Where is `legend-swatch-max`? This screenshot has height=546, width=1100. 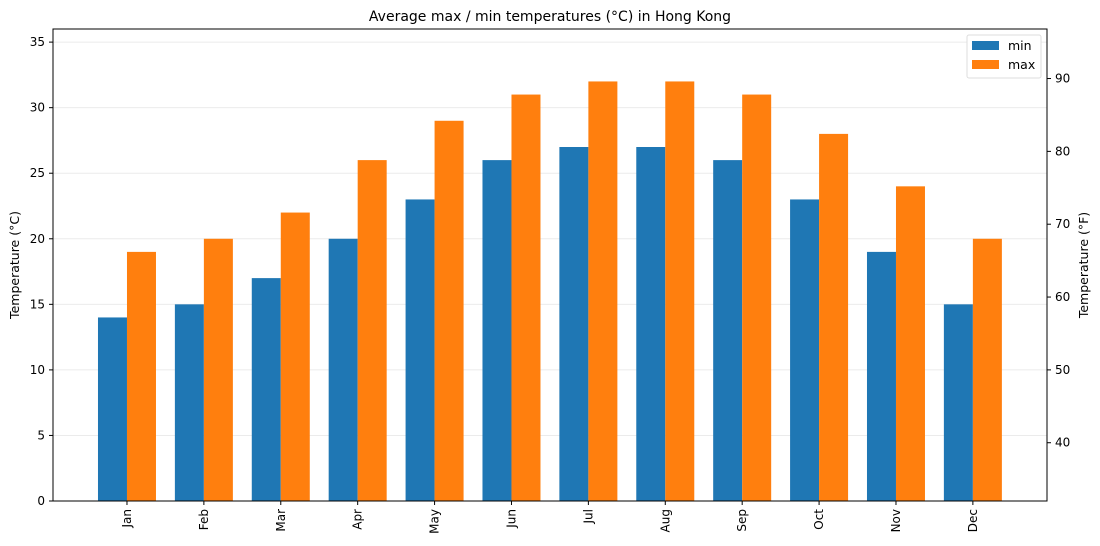 legend-swatch-max is located at coordinates (985, 64).